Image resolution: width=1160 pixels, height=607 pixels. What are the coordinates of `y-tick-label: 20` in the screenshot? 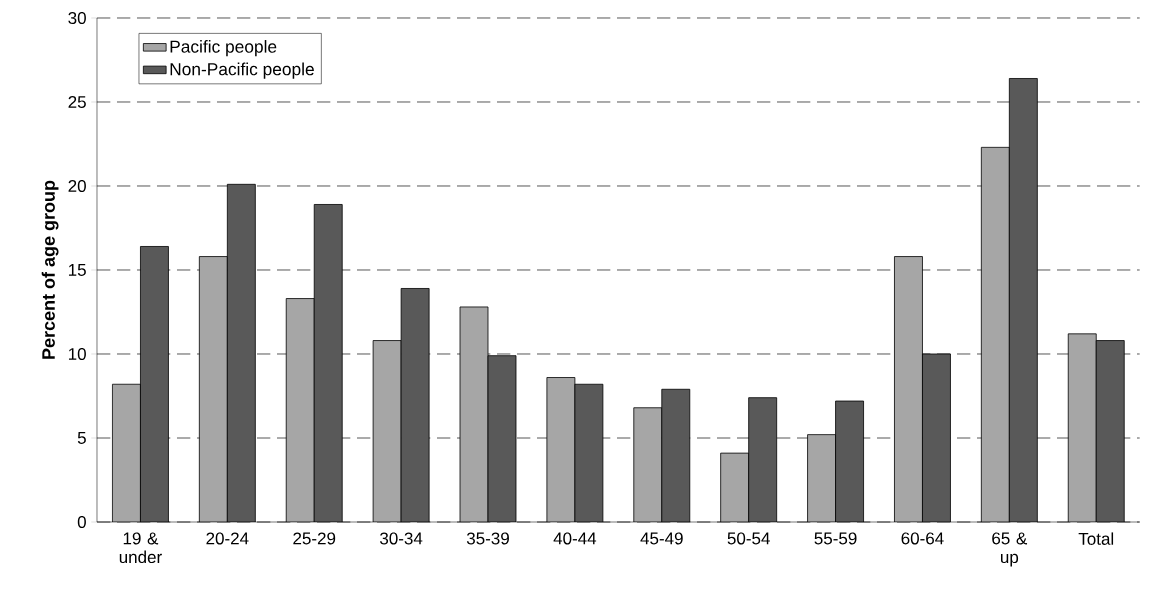 It's located at (77, 186).